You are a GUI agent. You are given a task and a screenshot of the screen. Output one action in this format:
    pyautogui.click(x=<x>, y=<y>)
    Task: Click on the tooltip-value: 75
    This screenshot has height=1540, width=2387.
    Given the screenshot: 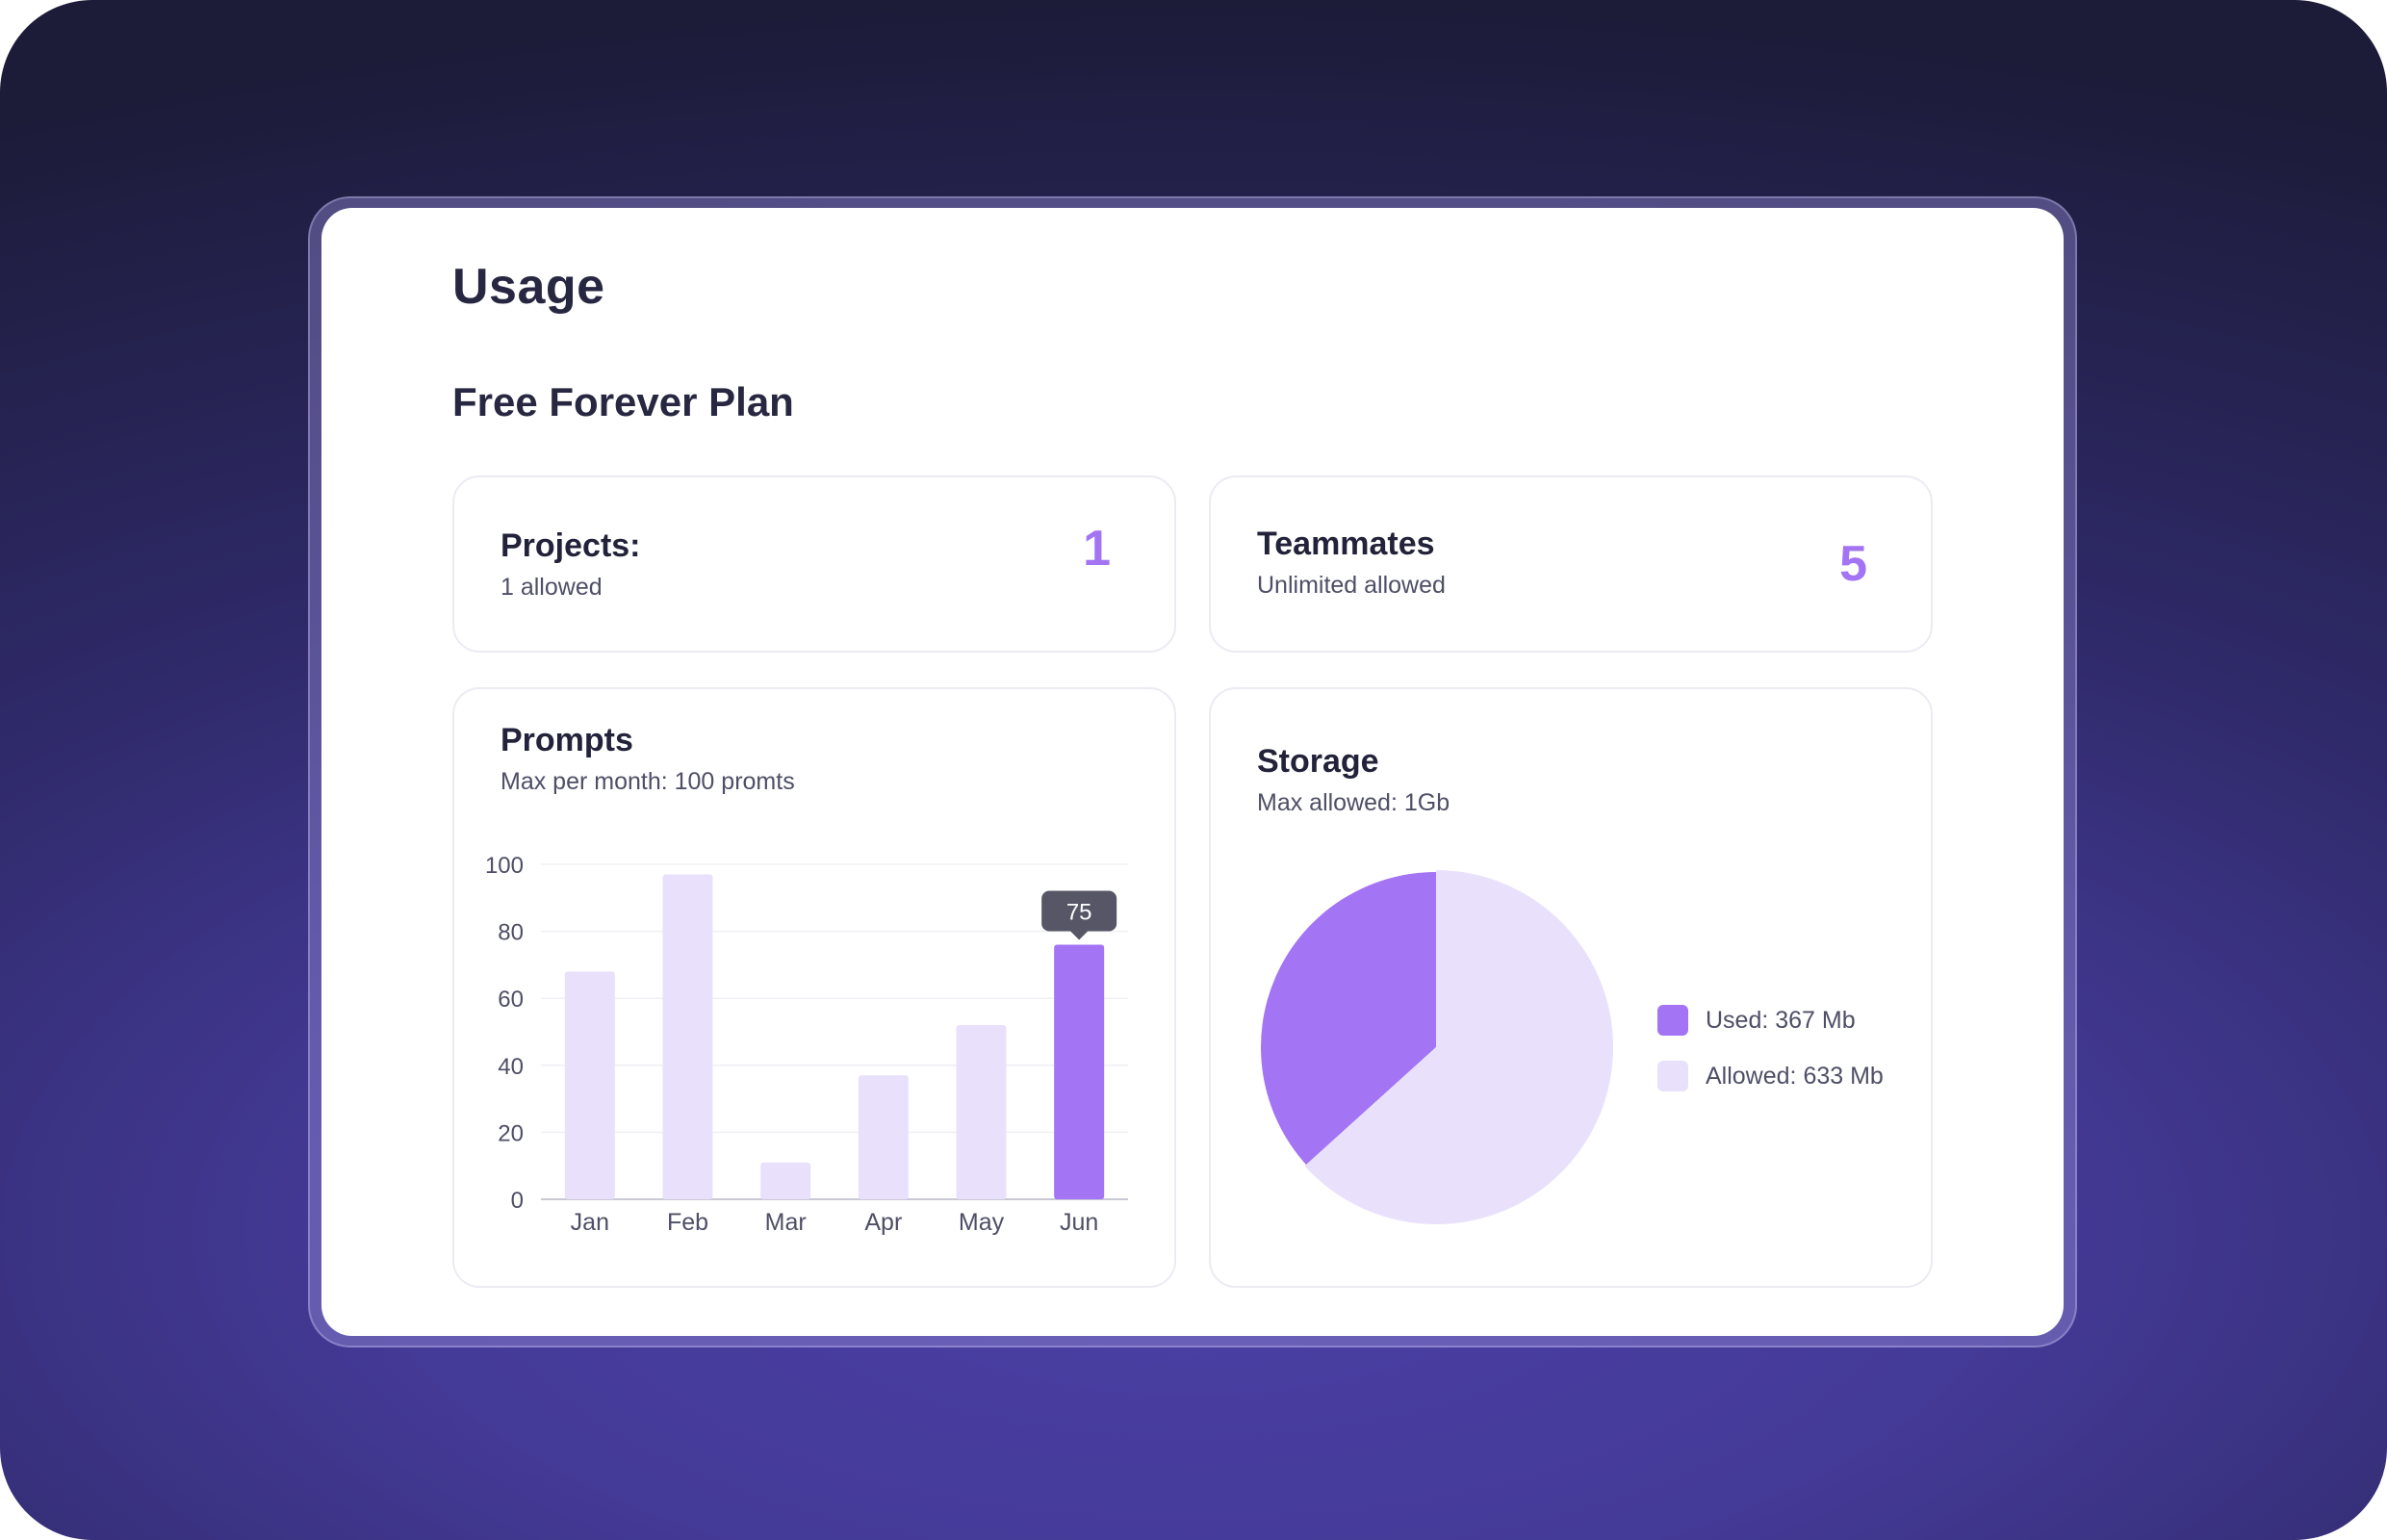 What is the action you would take?
    pyautogui.click(x=1079, y=913)
    